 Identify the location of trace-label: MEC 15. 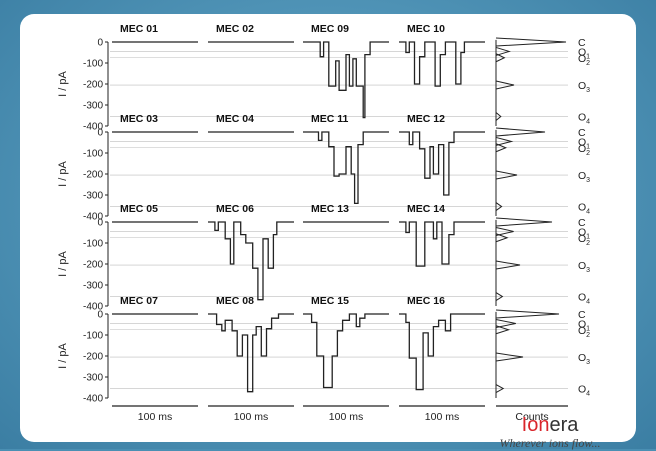
(330, 301).